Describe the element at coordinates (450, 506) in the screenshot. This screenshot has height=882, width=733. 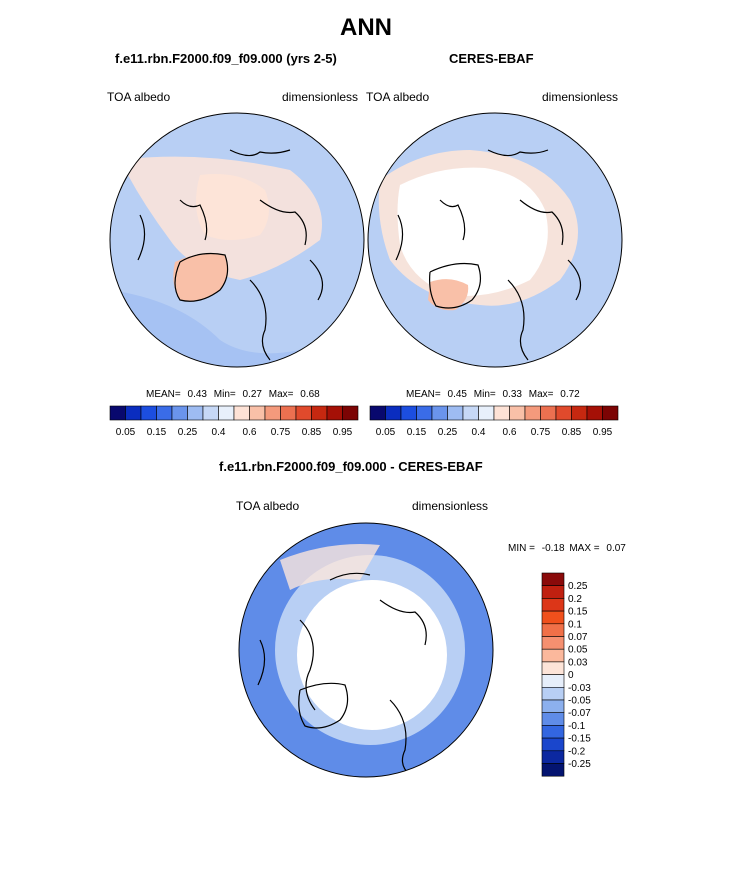
I see `diff-units-label: dimensionless` at that location.